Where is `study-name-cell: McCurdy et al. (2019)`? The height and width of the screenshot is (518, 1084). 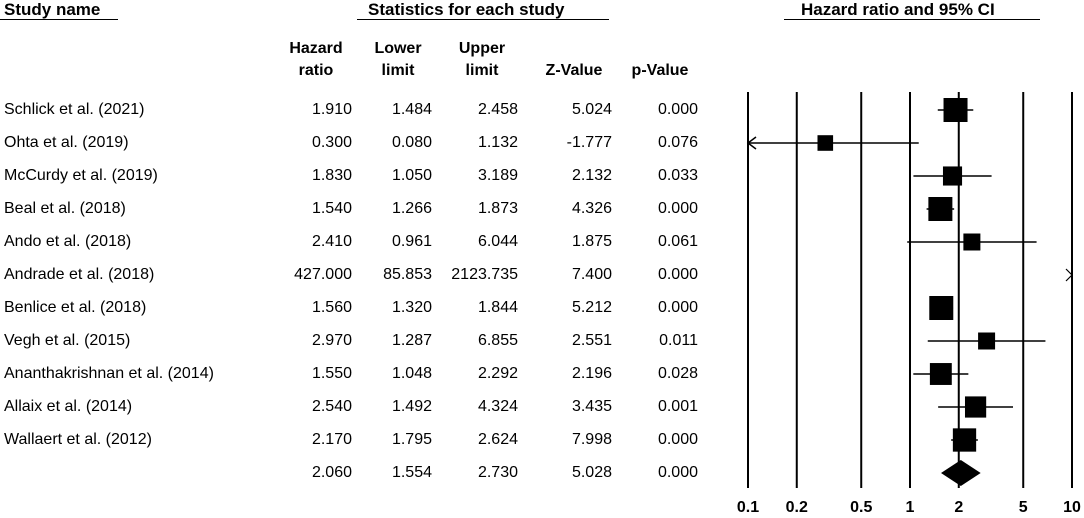
study-name-cell: McCurdy et al. (2019) is located at coordinates (81, 175).